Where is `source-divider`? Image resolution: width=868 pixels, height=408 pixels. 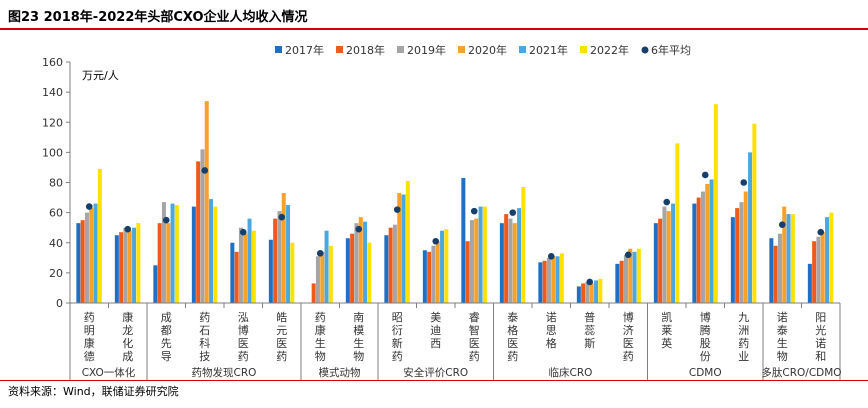
source-divider is located at coordinates (434, 380).